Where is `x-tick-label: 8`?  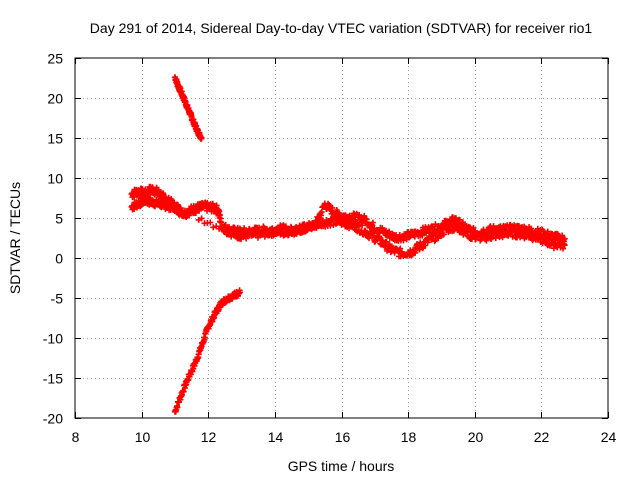
x-tick-label: 8 is located at coordinates (76, 437).